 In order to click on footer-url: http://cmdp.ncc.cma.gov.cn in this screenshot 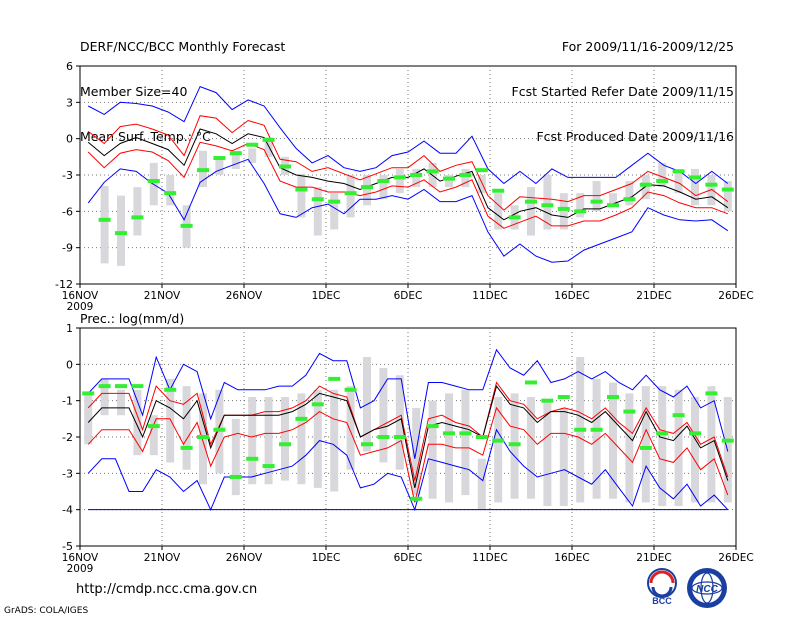, I will do `click(167, 589)`.